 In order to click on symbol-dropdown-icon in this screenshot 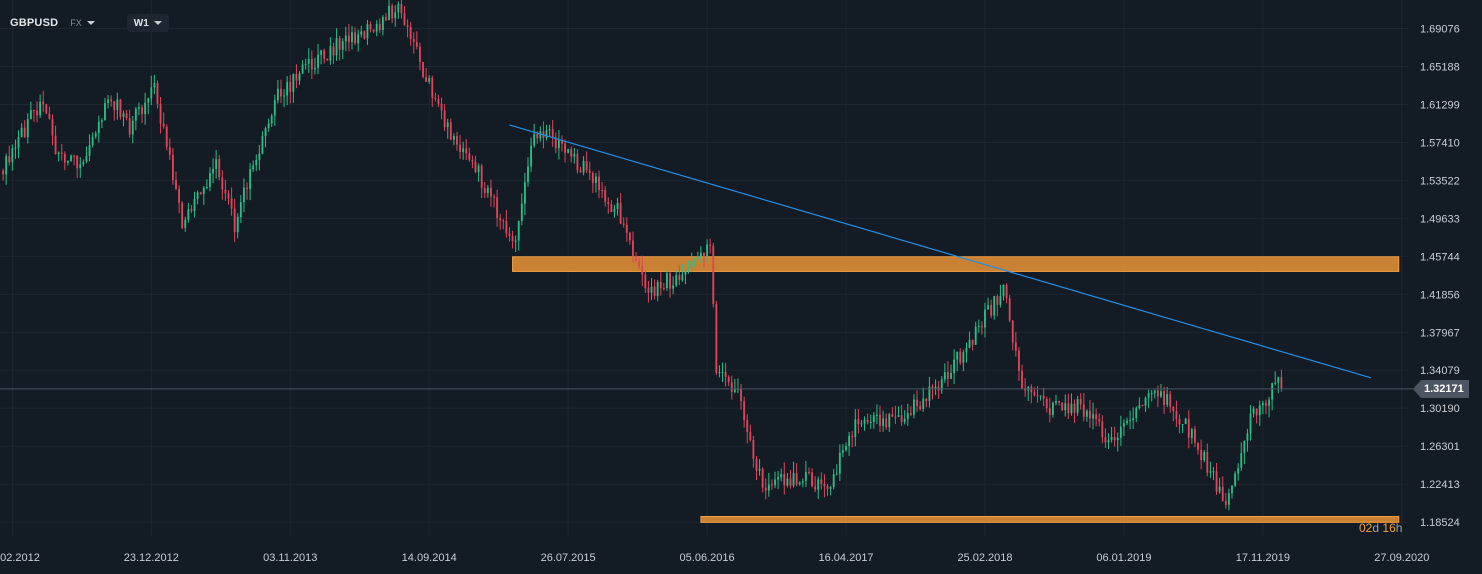, I will do `click(90, 23)`.